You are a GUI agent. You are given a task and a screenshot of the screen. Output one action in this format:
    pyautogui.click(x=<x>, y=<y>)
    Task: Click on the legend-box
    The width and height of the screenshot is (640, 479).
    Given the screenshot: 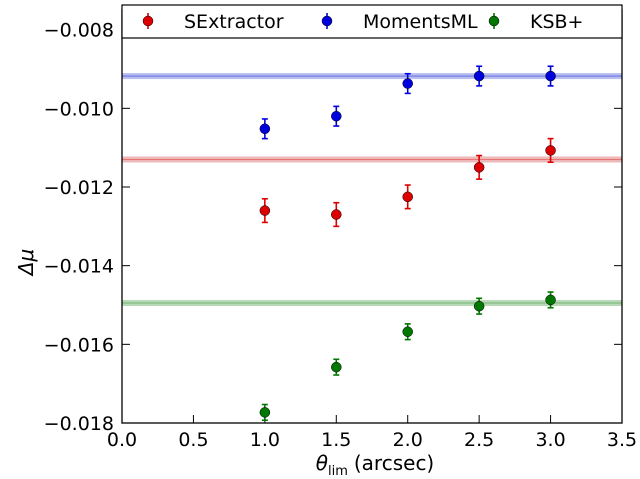 What is the action you would take?
    pyautogui.click(x=372, y=21)
    